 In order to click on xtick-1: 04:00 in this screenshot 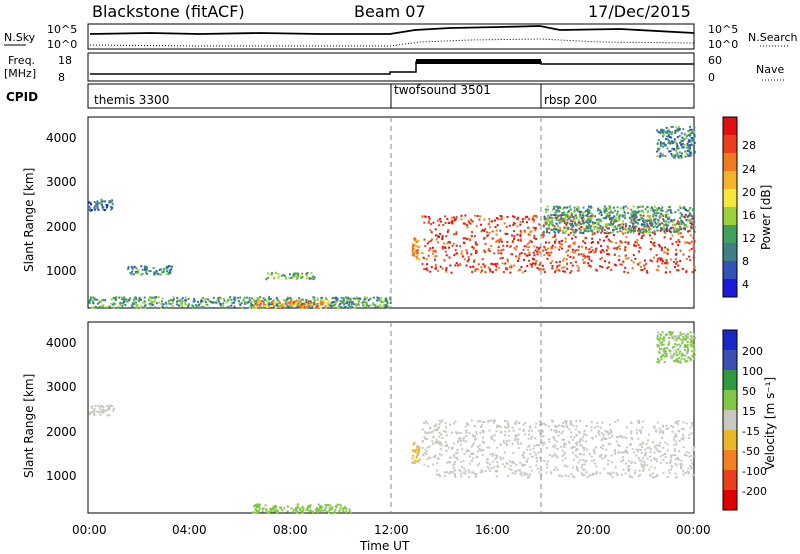, I will do `click(189, 530)`.